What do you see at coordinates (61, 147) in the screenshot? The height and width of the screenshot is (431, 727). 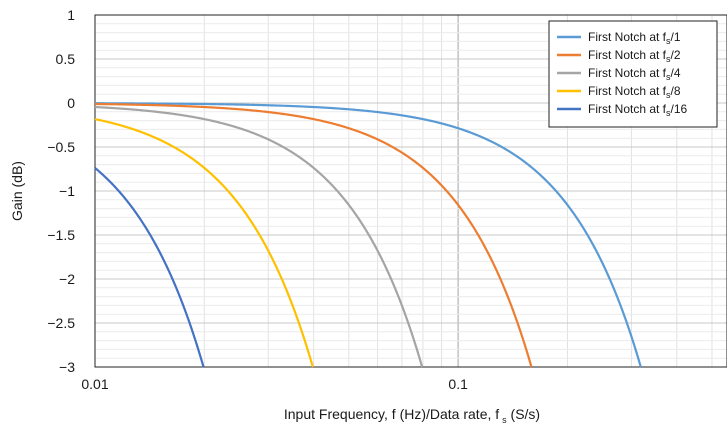 I see `y-tick-label: −0.5` at bounding box center [61, 147].